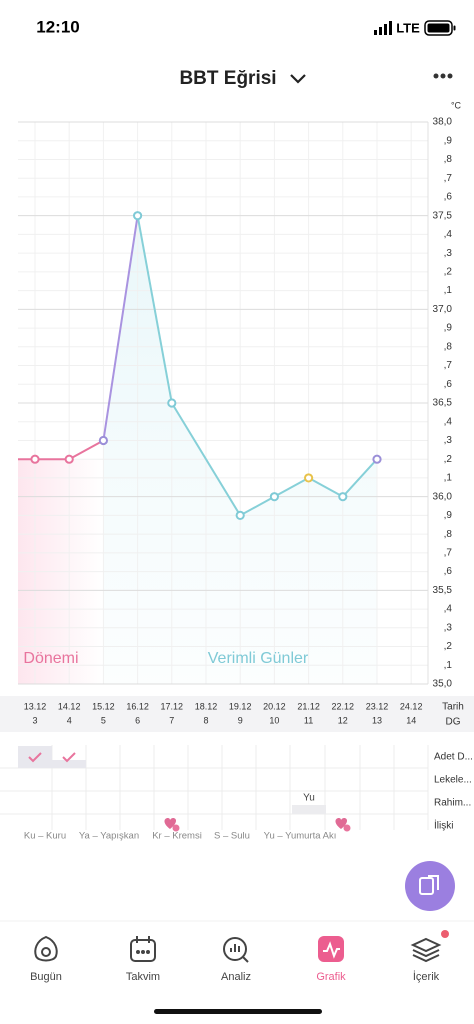  What do you see at coordinates (443, 590) in the screenshot?
I see `y-tick-label: 35,5` at bounding box center [443, 590].